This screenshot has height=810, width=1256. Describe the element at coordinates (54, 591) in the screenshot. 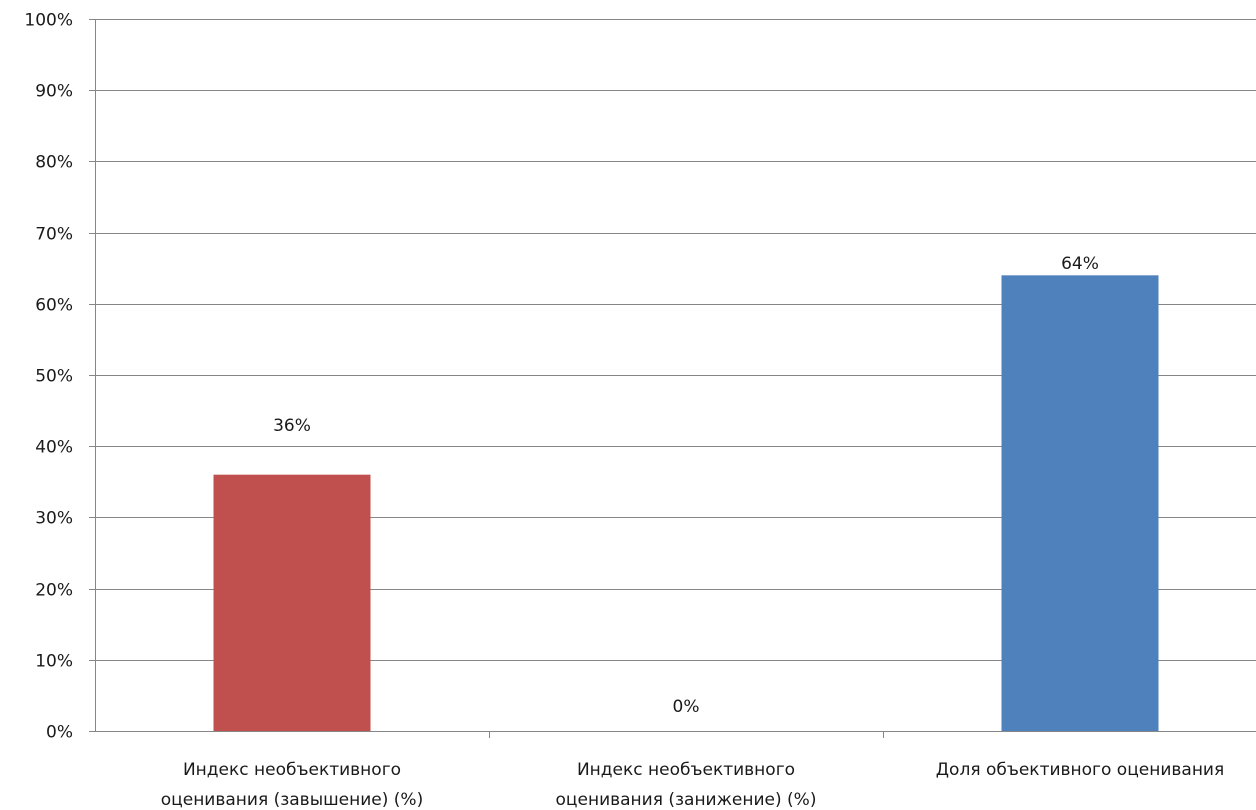

I see `y-tick-label: 20%` at that location.